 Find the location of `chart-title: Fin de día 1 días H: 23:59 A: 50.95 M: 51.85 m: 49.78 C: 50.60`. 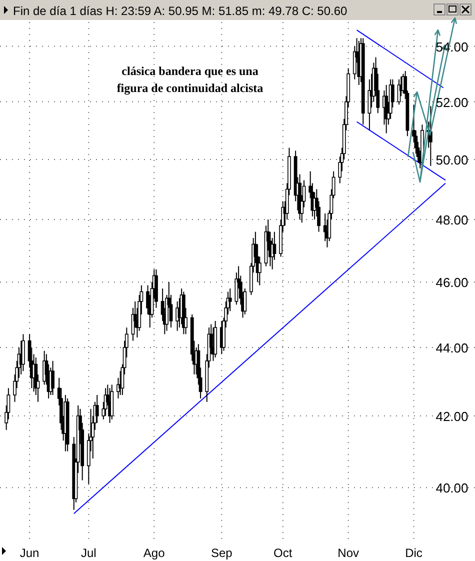

chart-title: Fin de día 1 días H: 23:59 A: 50.95 M: 51.85 m: 49.78 C: 50.60 is located at coordinates (180, 11).